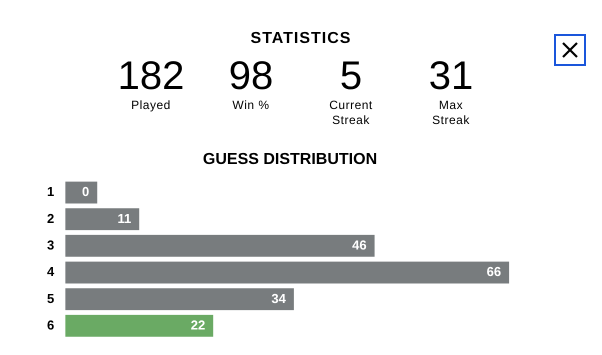  I want to click on data-label: 34, so click(279, 298).